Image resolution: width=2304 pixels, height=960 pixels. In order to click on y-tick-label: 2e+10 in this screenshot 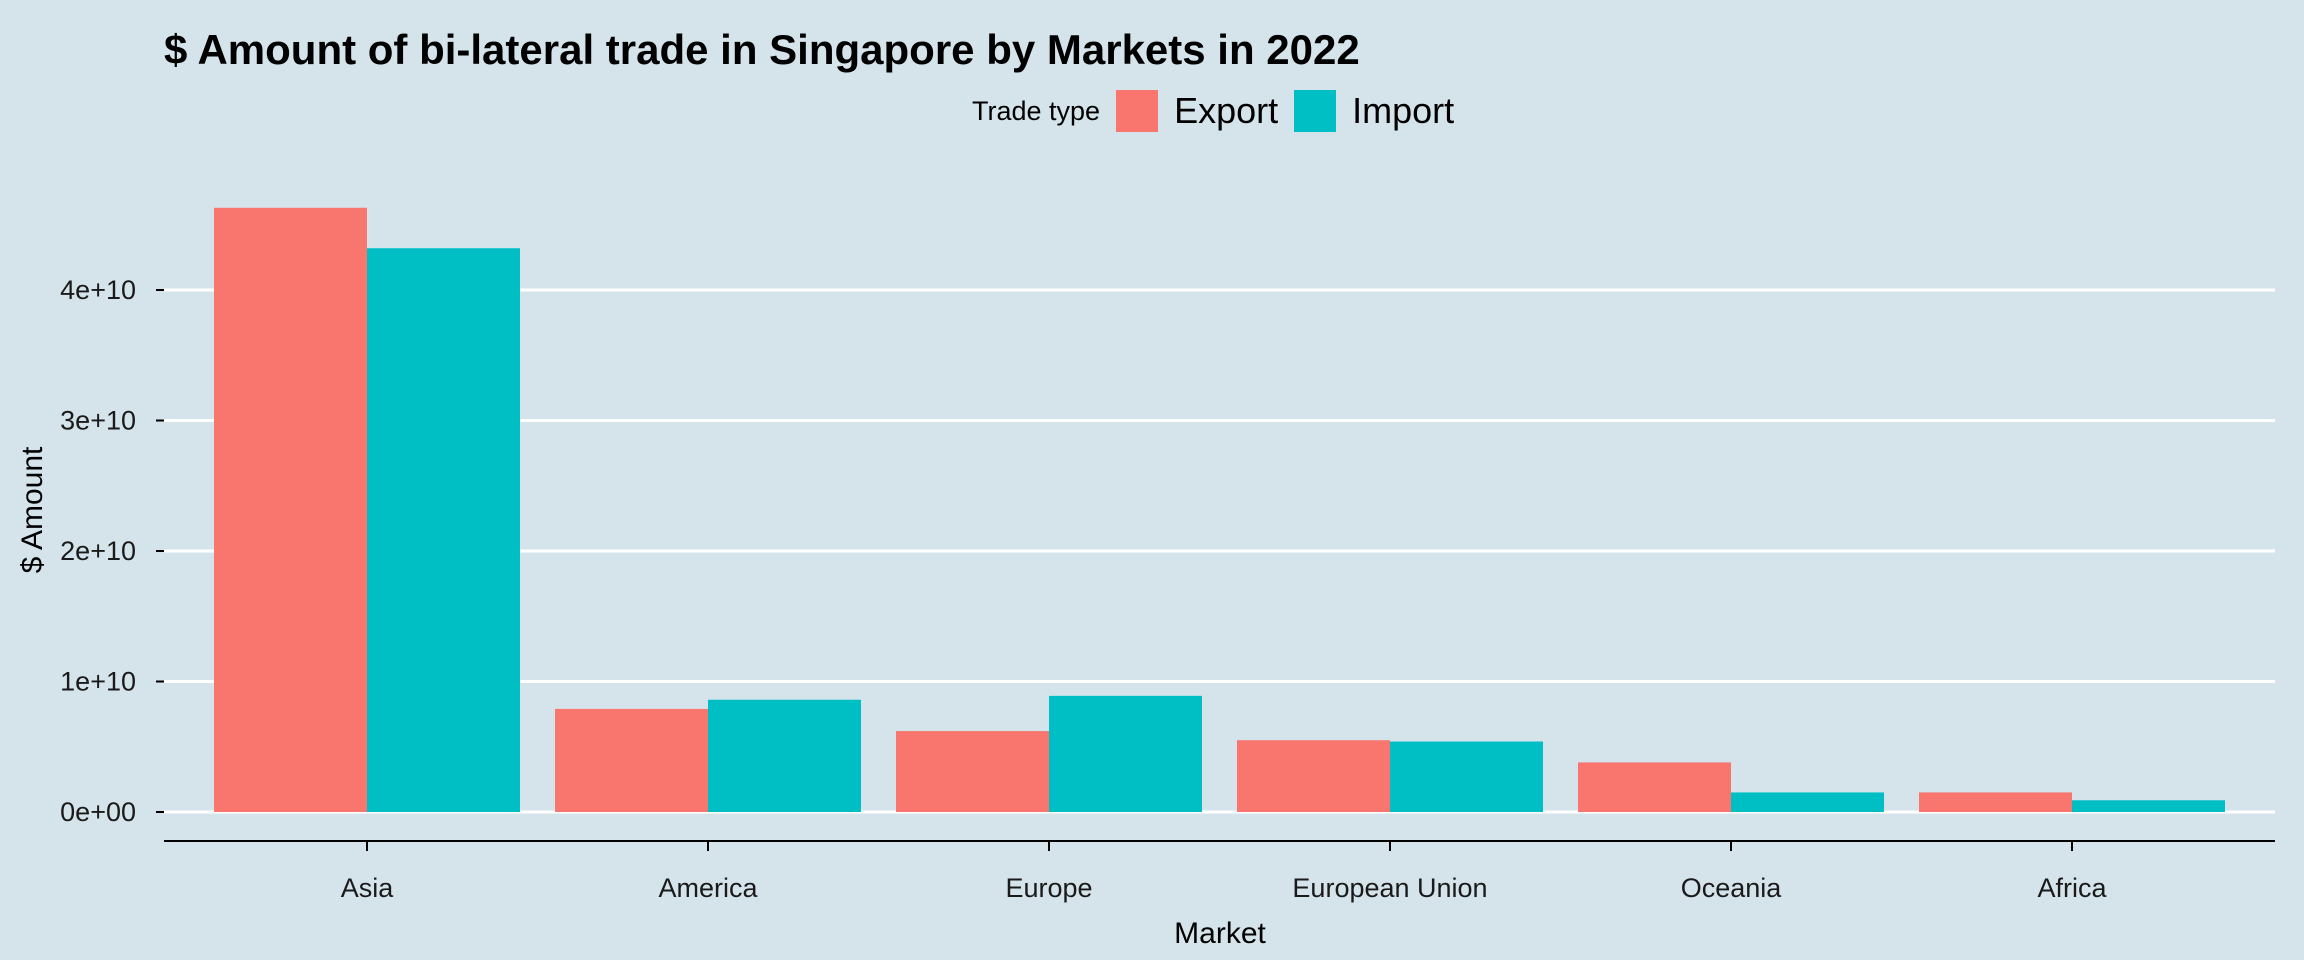, I will do `click(98, 551)`.